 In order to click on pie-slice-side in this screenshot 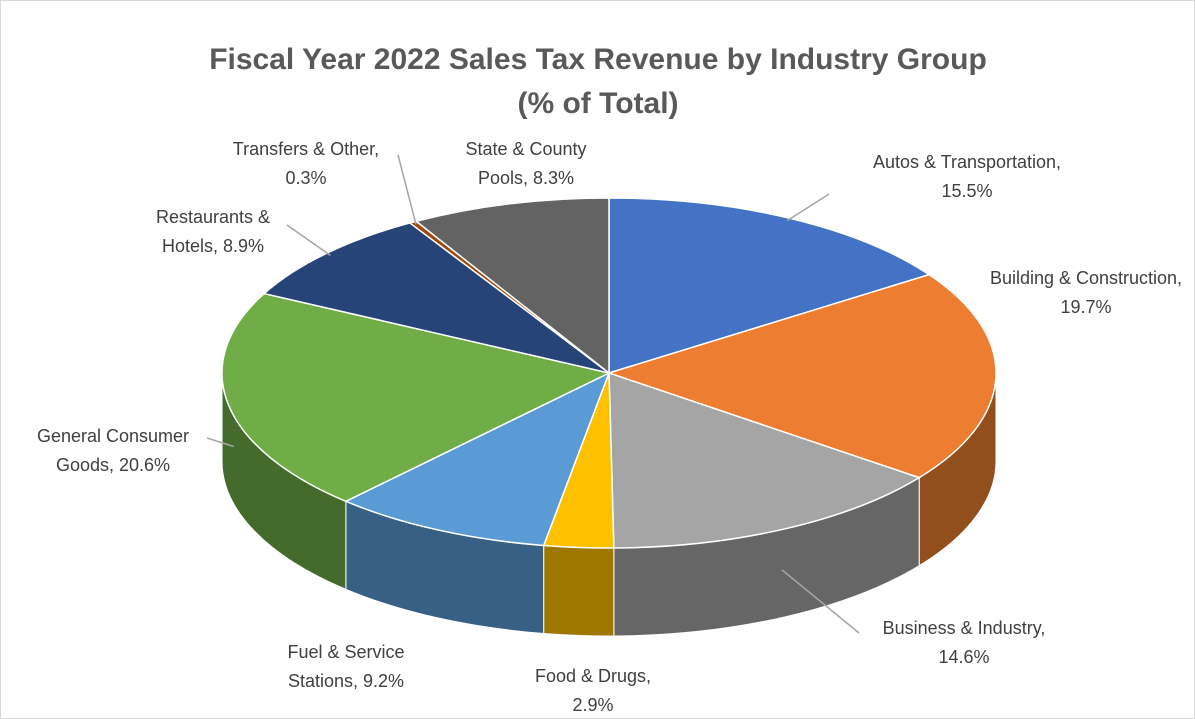, I will do `click(579, 590)`.